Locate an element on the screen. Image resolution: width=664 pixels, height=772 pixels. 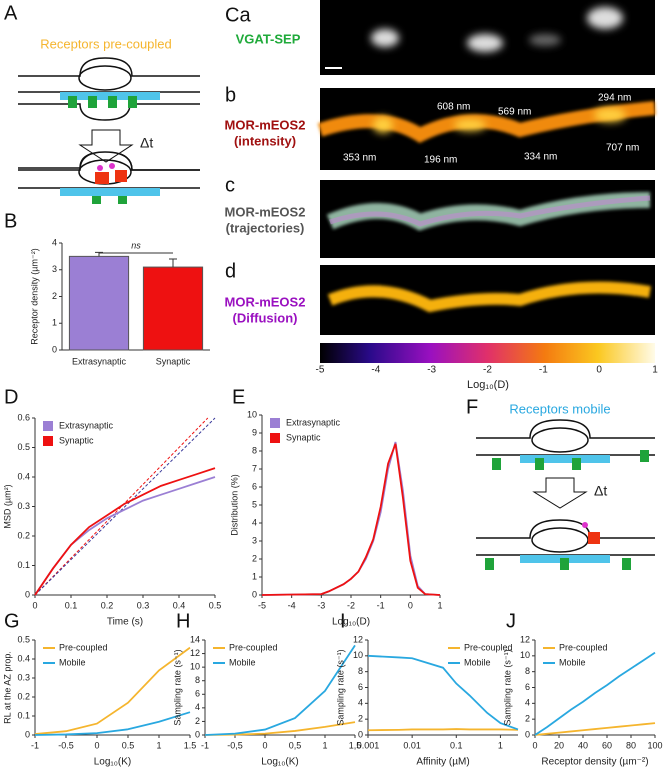
distance-label: 294 nm is located at coordinates (614, 98).